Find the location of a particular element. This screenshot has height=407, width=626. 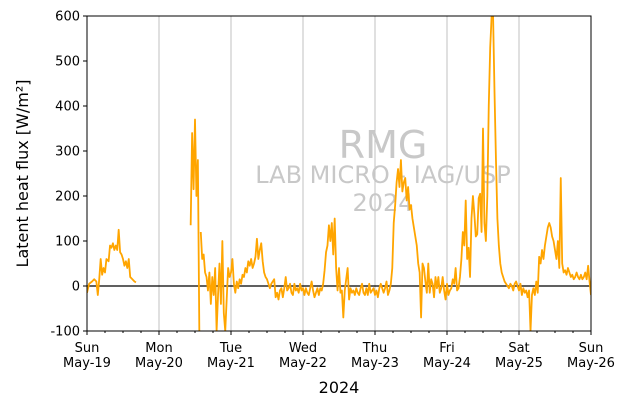

watermark-line1: RMG is located at coordinates (383, 145).